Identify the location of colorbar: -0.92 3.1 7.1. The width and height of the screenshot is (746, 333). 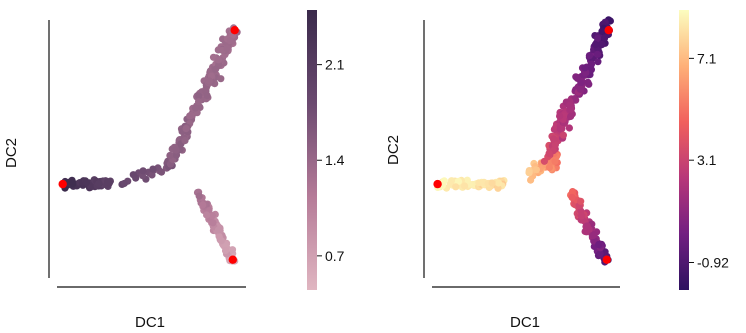
(704, 150).